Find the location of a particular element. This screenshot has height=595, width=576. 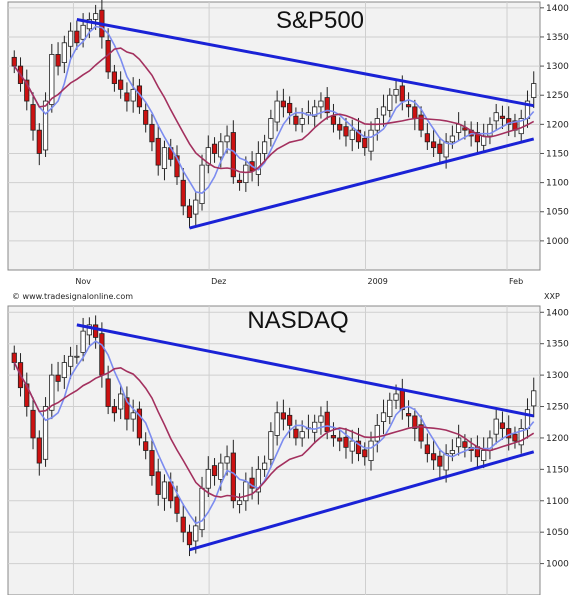

y-tick-label: 1350 is located at coordinates (557, 345).